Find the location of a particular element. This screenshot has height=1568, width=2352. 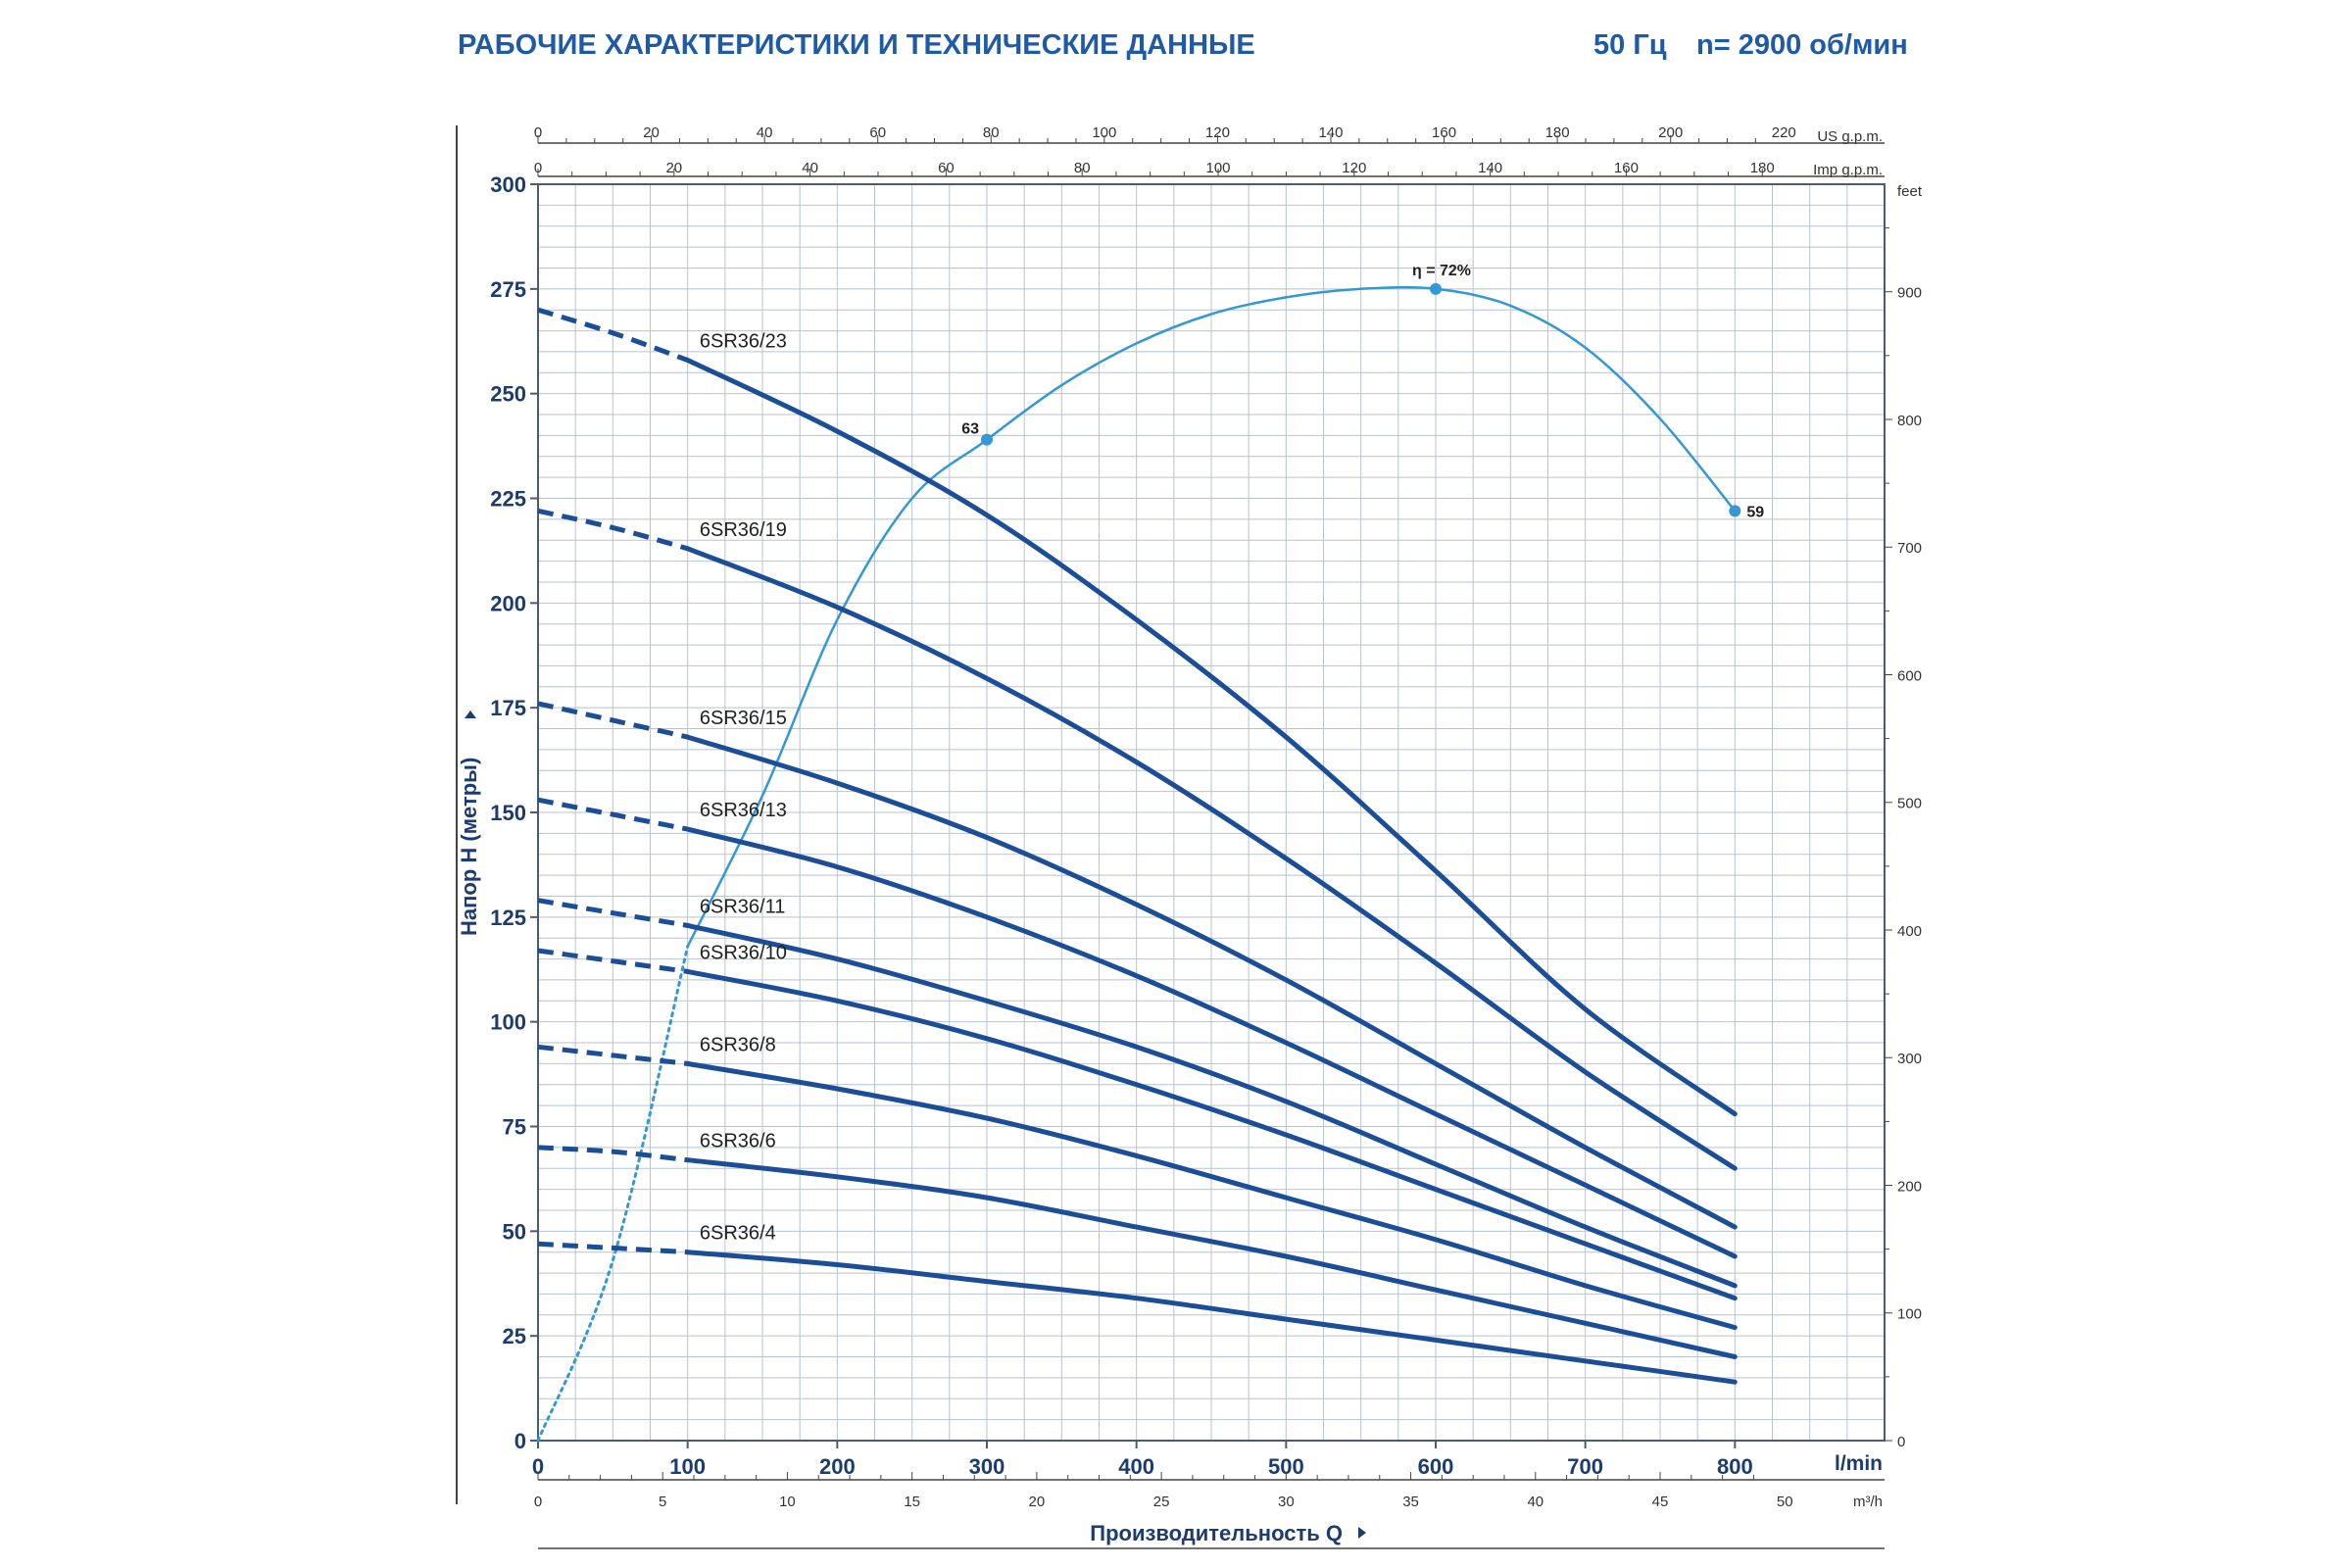

feet-tick-label: 600 is located at coordinates (1909, 675).